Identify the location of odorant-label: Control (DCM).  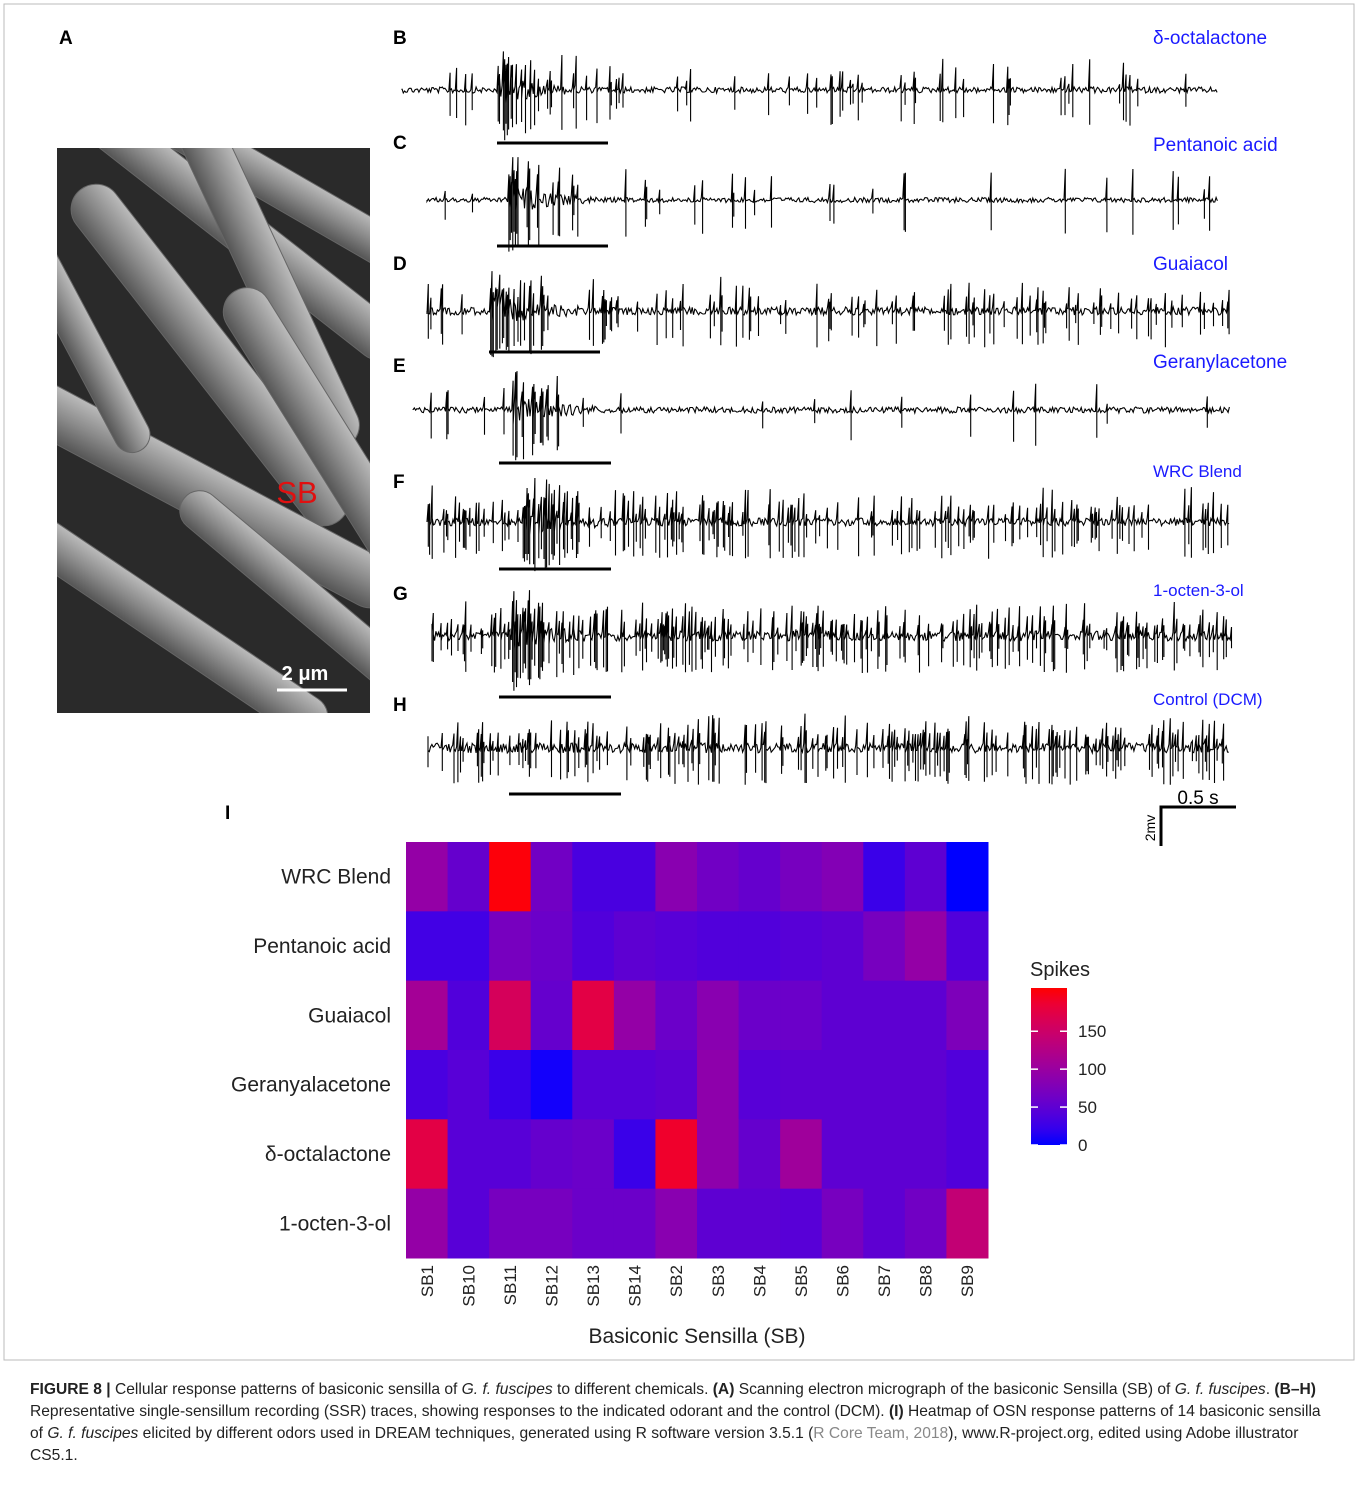
(1208, 699).